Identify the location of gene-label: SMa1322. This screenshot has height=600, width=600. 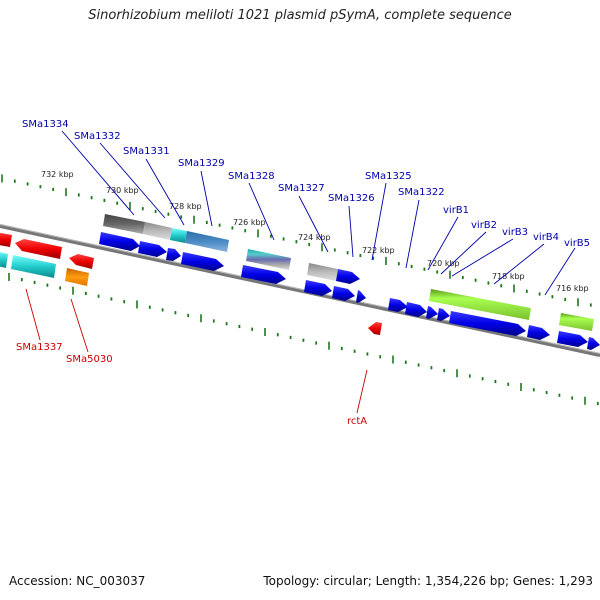
(421, 192).